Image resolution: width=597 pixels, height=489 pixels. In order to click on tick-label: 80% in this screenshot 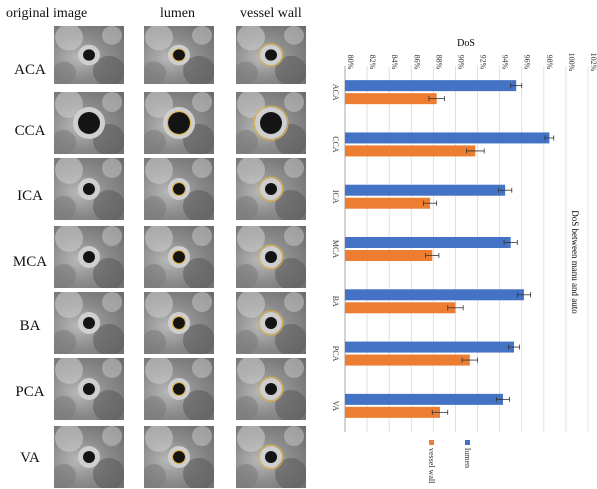, I will do `click(350, 62)`.